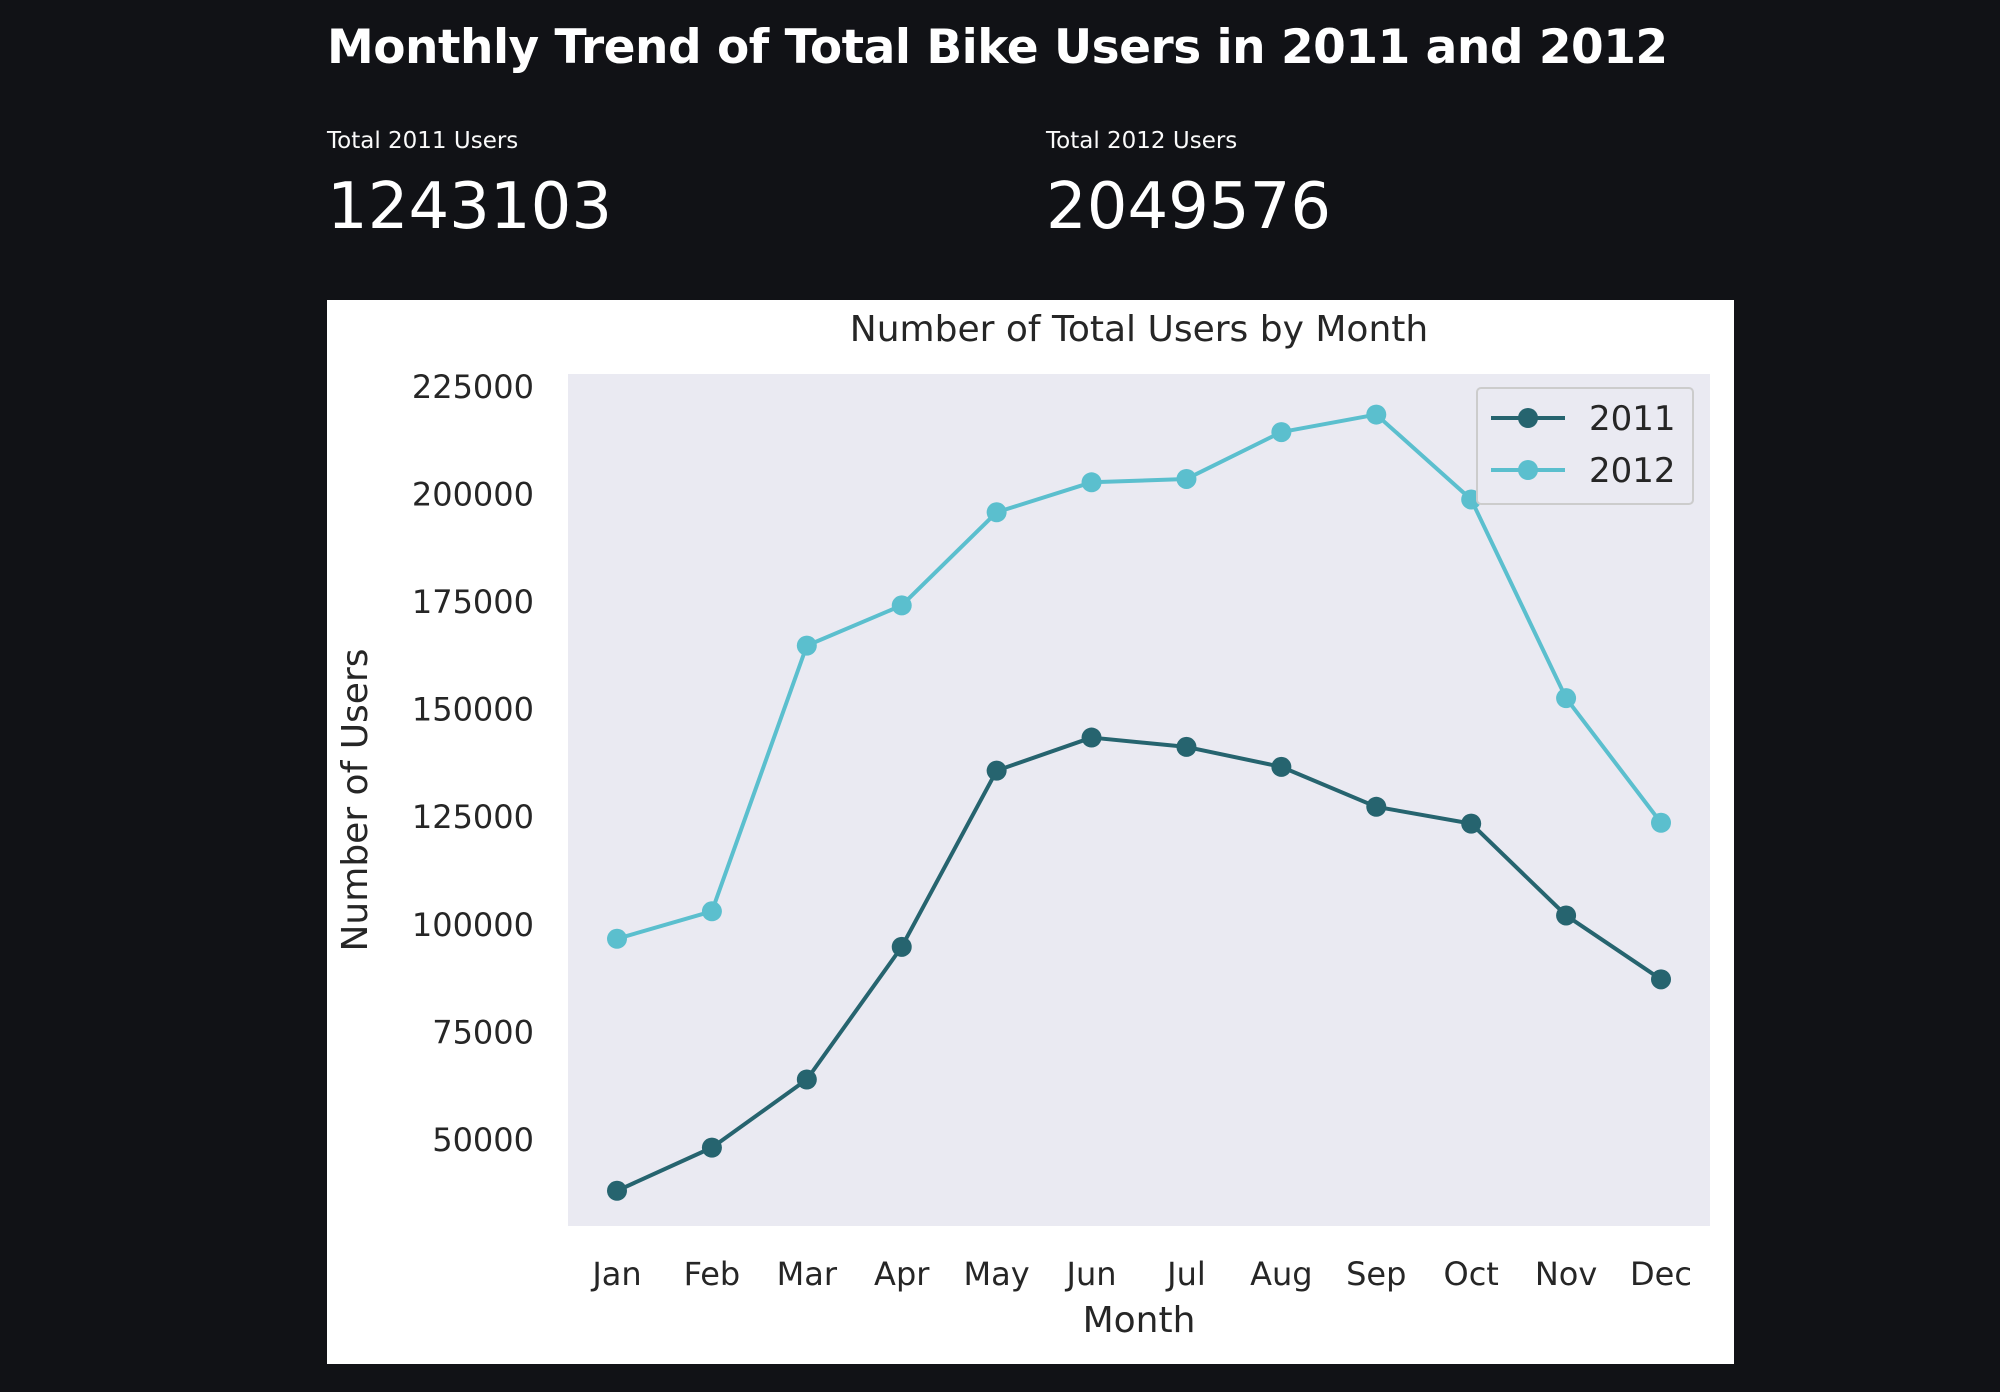  I want to click on y-tick-label: 225000, so click(473, 387).